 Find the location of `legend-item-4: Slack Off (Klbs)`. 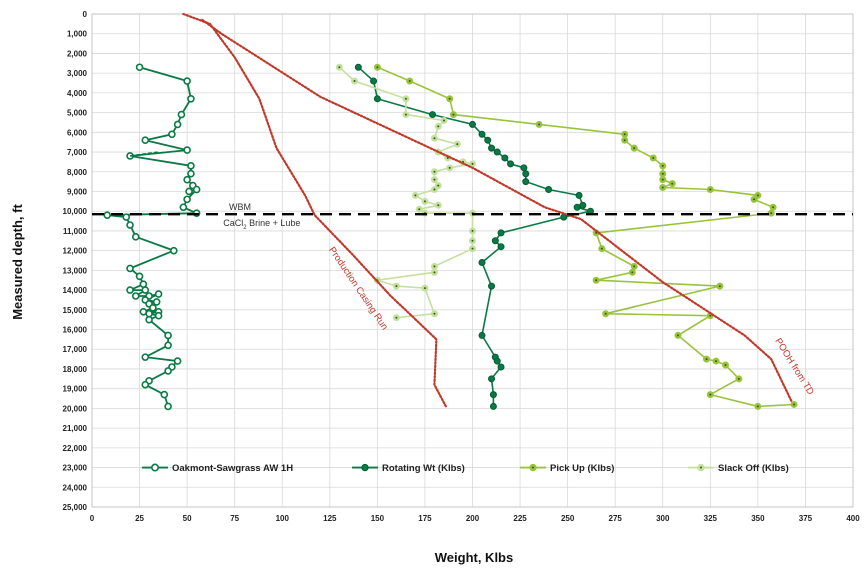

legend-item-4: Slack Off (Klbs) is located at coordinates (738, 468).